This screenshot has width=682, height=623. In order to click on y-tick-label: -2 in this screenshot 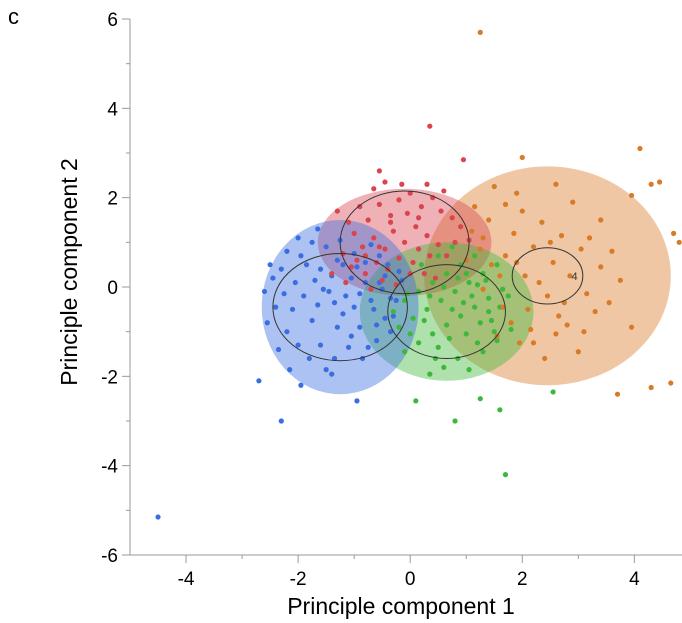, I will do `click(109, 377)`.